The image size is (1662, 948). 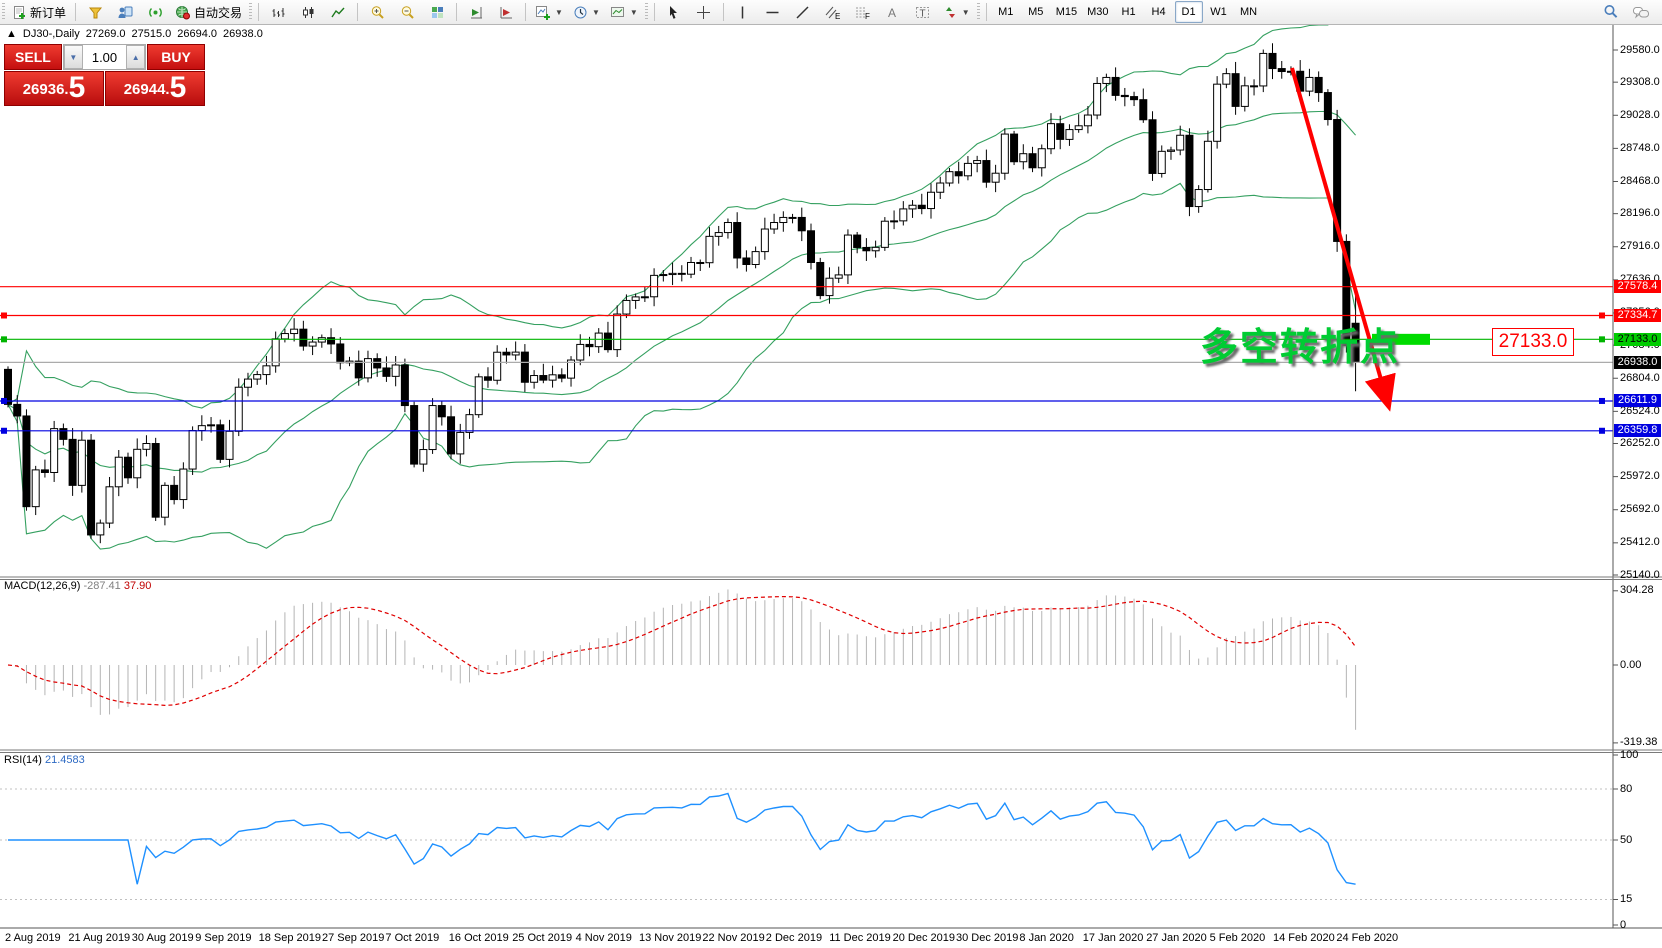 What do you see at coordinates (1158, 12) in the screenshot?
I see `timeframe-button-h4: H4` at bounding box center [1158, 12].